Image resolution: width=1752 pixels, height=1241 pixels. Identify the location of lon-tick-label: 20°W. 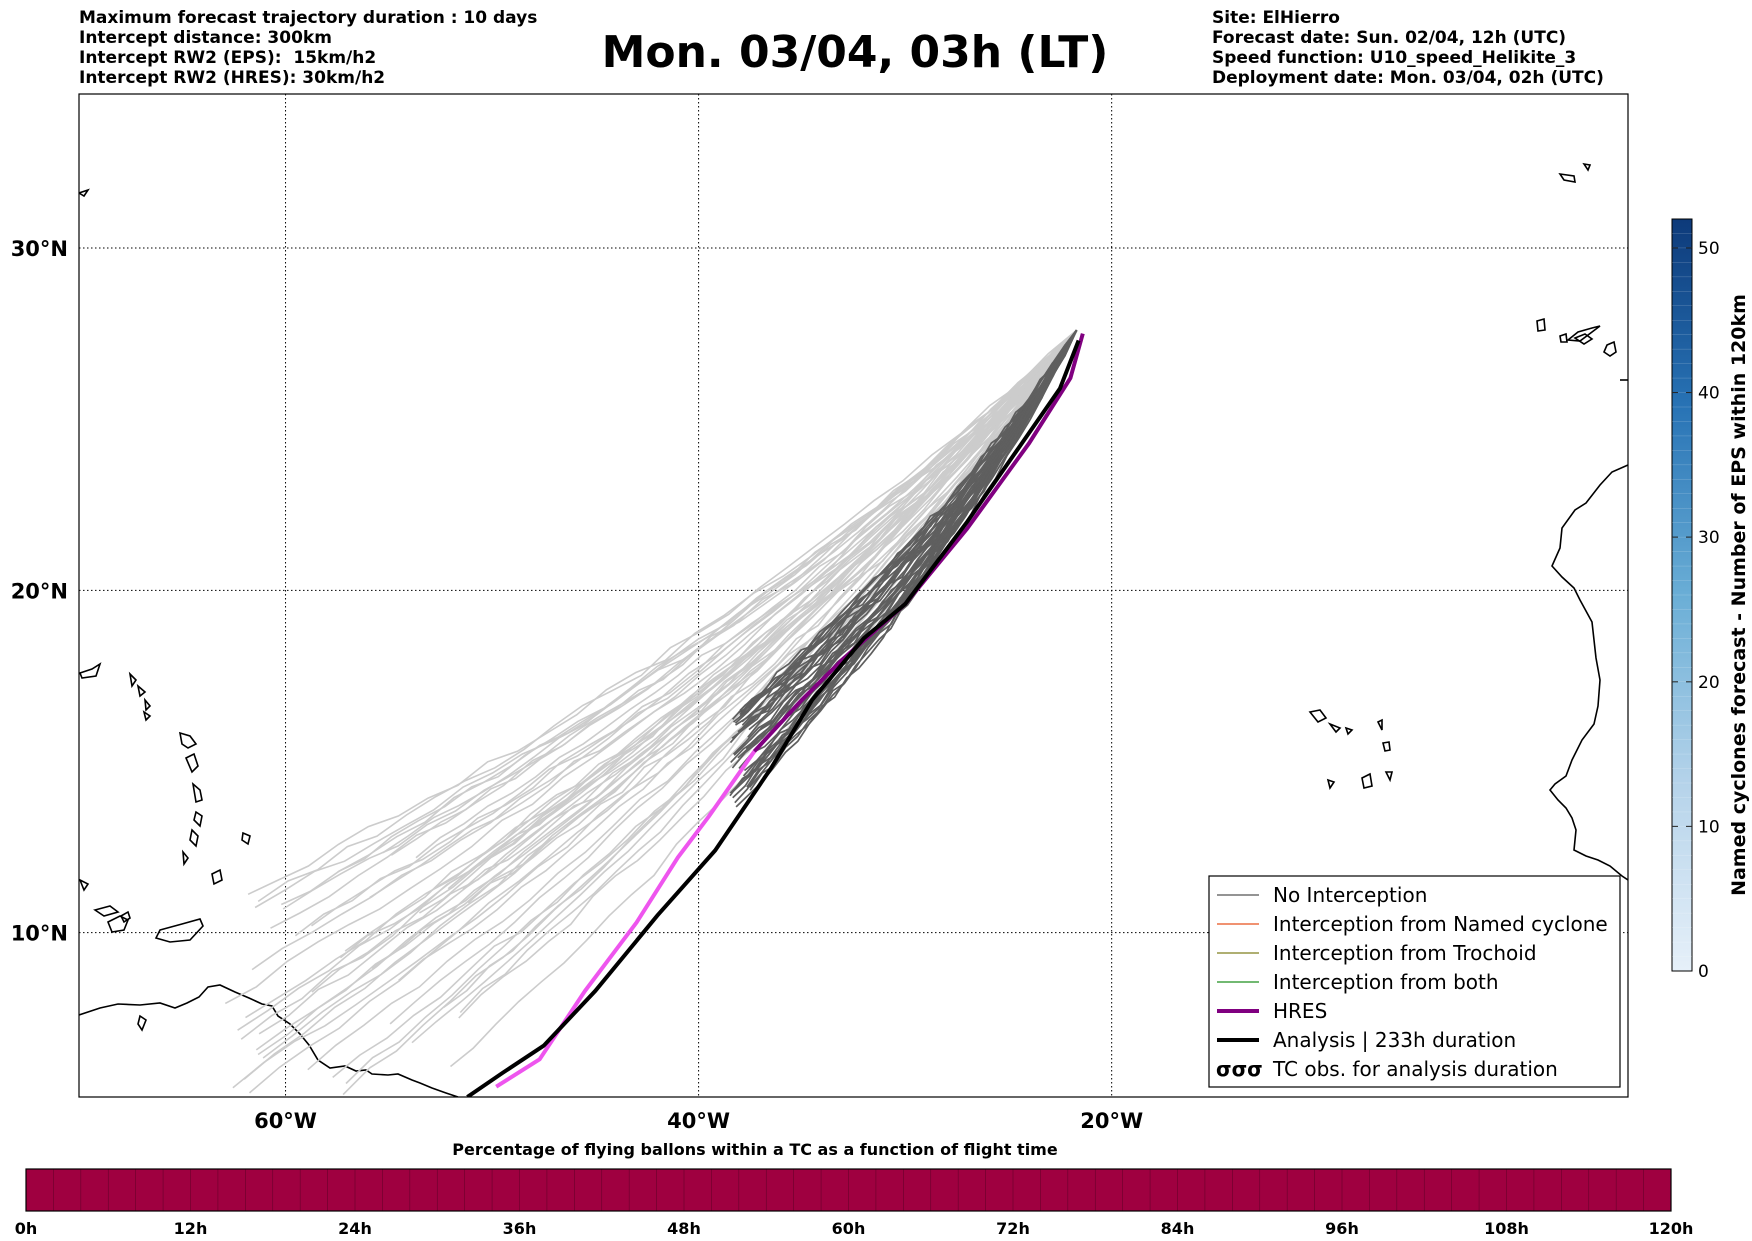
(1111, 1121).